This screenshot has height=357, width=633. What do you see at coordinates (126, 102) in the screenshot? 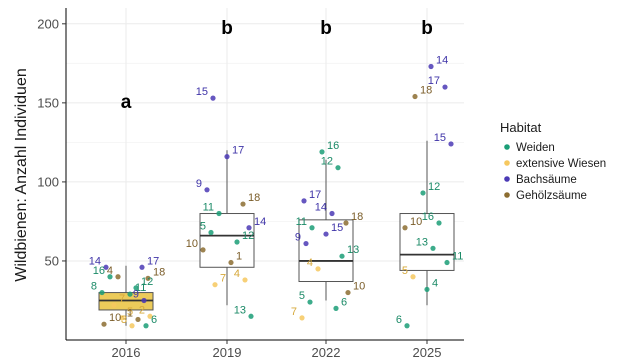
I see `group-letter-2016: a` at bounding box center [126, 102].